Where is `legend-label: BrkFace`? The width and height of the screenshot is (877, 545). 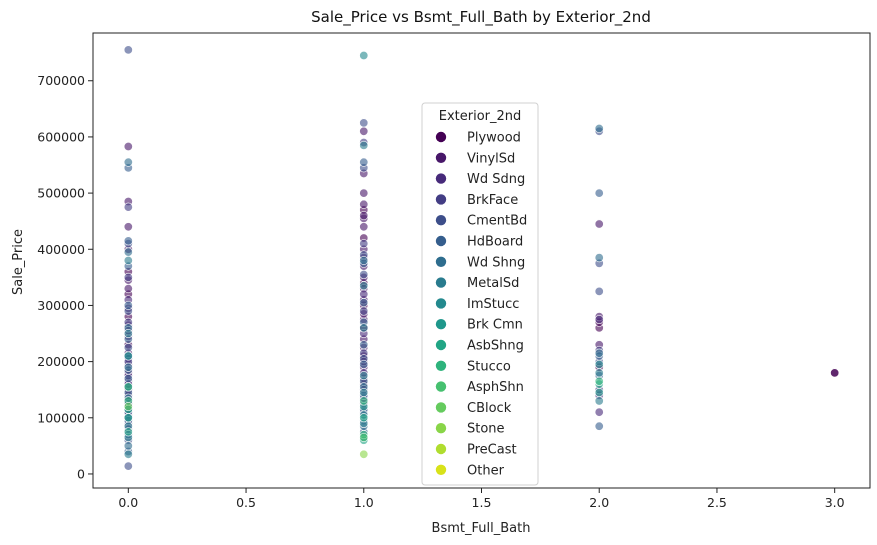
legend-label: BrkFace is located at coordinates (492, 200).